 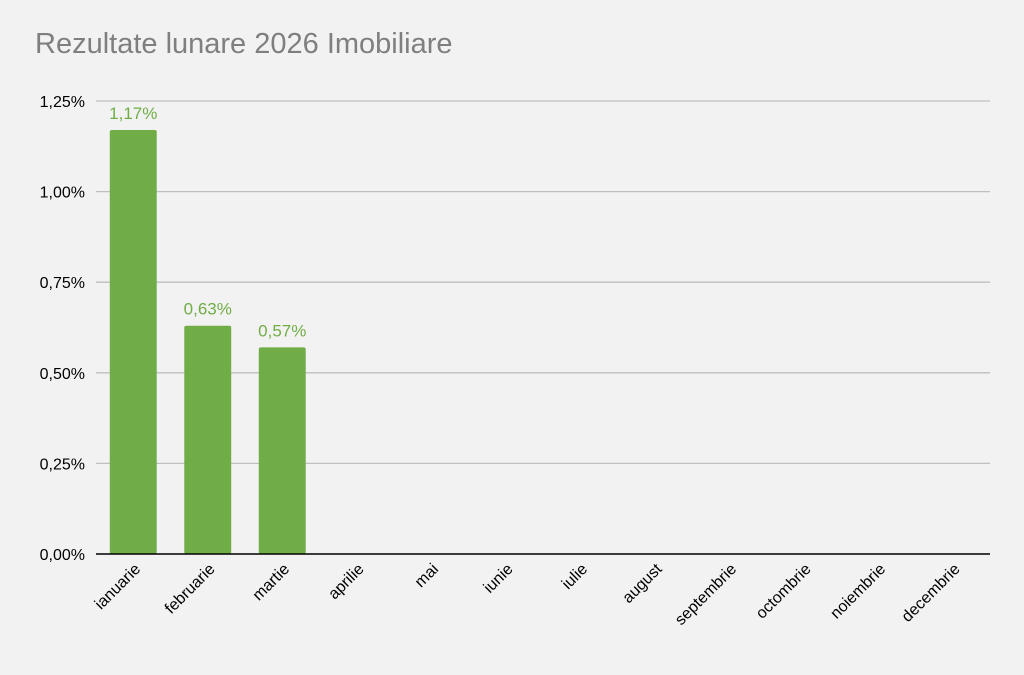 What do you see at coordinates (133, 341) in the screenshot?
I see `bar-ianuarie` at bounding box center [133, 341].